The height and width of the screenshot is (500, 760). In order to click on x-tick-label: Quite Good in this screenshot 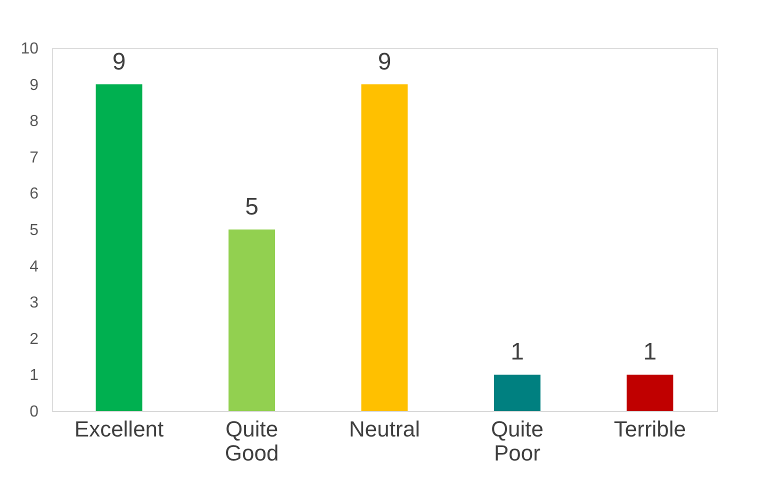, I will do `click(251, 441)`.